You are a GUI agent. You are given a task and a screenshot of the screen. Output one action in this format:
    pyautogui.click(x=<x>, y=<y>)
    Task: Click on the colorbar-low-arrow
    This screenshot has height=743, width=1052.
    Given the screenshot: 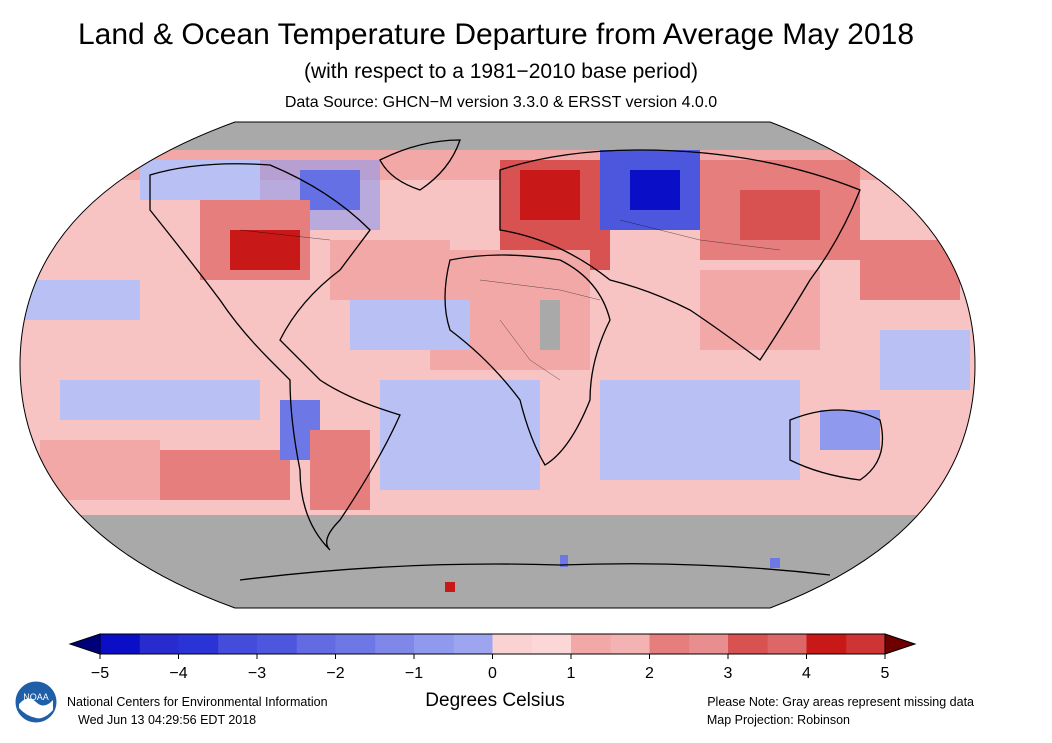 What is the action you would take?
    pyautogui.click(x=84, y=644)
    